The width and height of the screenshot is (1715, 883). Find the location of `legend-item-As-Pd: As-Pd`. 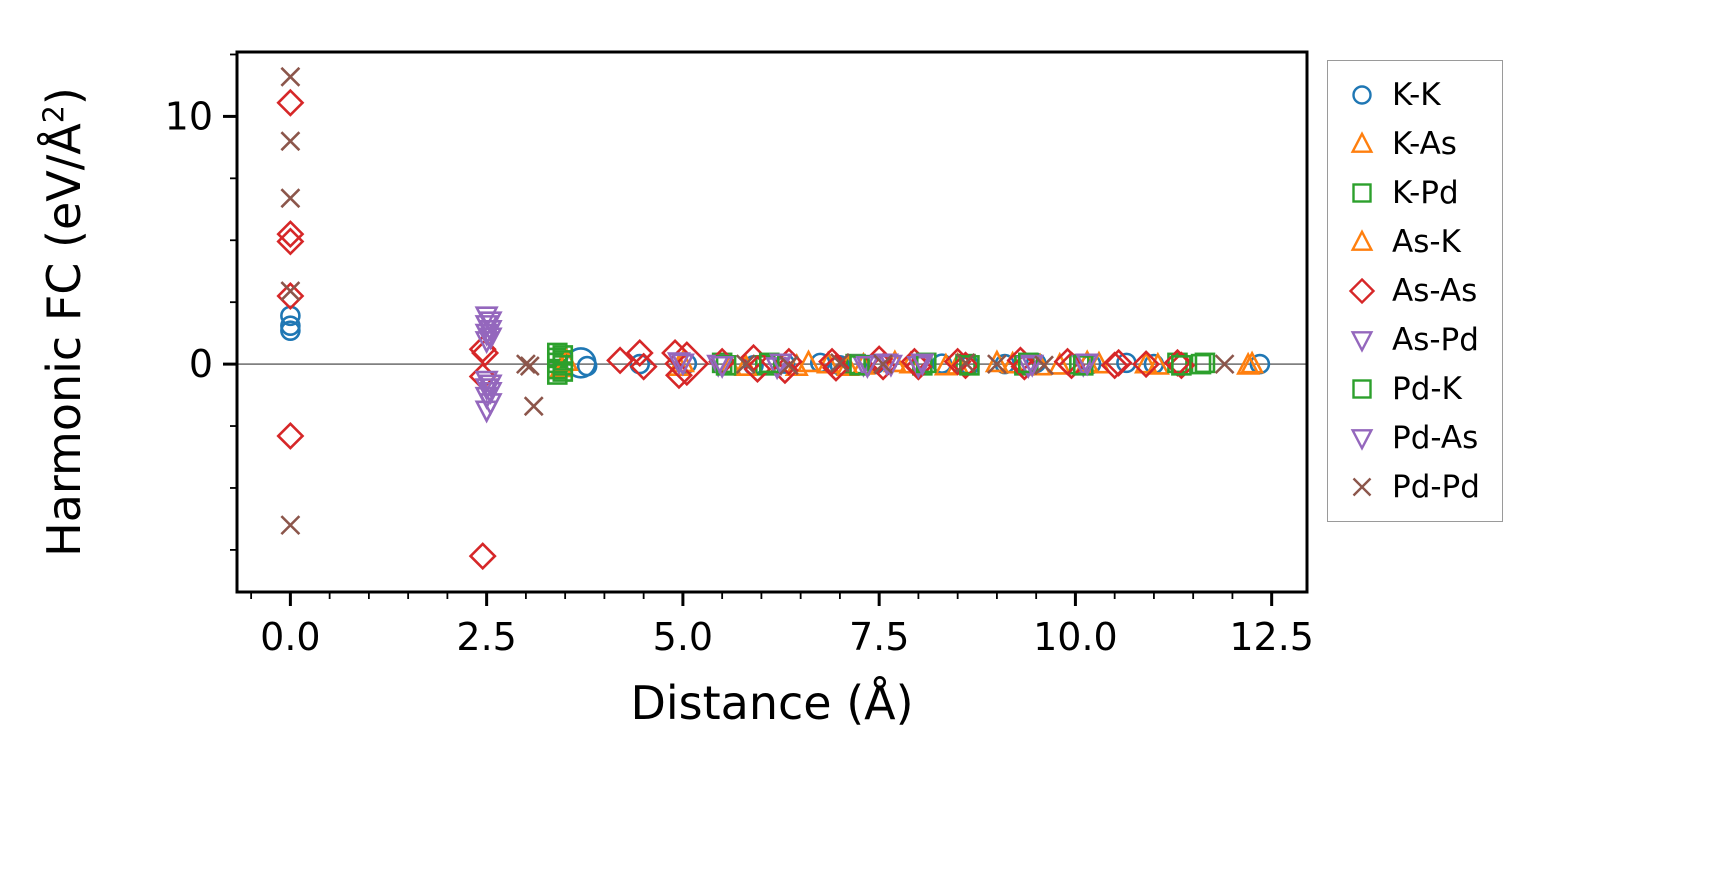

legend-item-As-Pd: As-Pd is located at coordinates (1412, 340).